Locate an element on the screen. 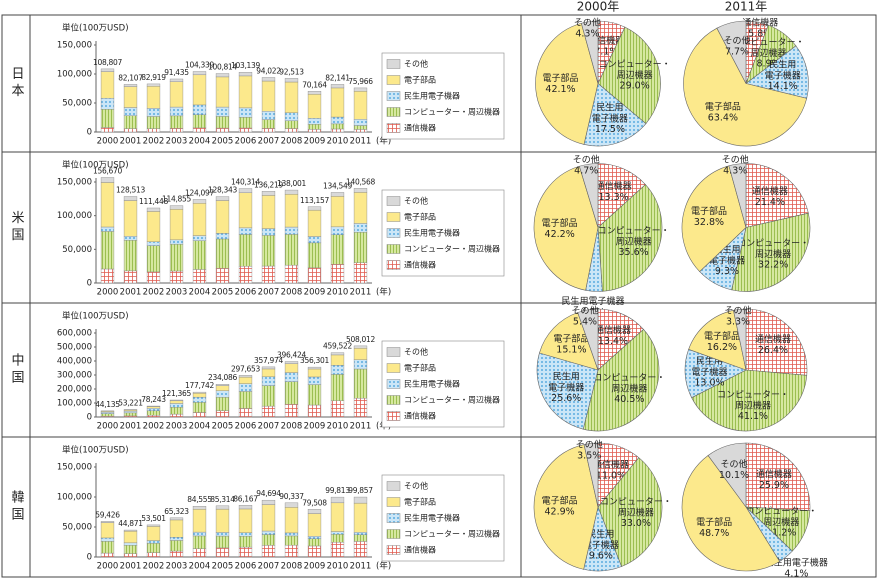 The width and height of the screenshot is (880, 580). total-label: 134,549 is located at coordinates (337, 185).